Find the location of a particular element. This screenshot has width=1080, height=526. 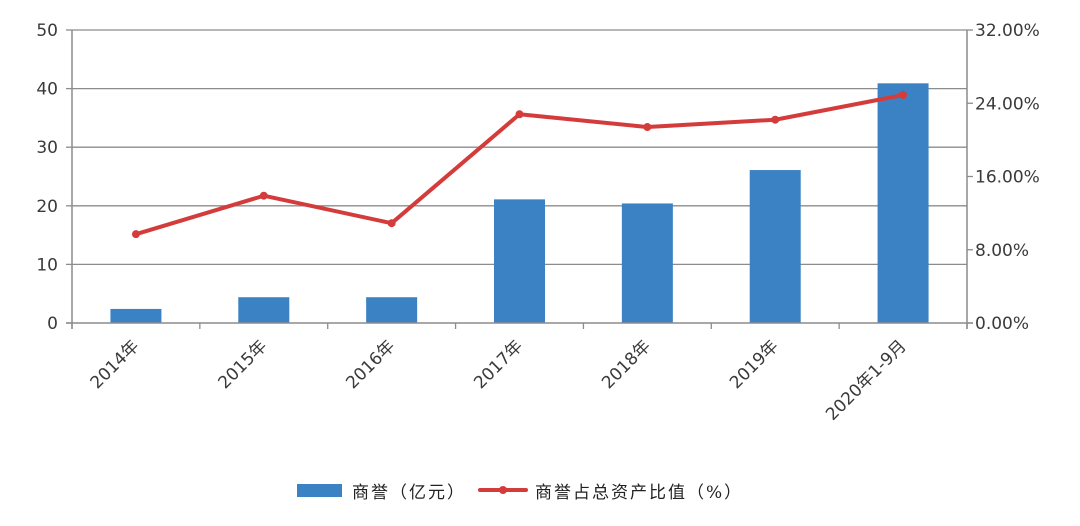

legend-line-swatch-icon is located at coordinates (503, 490).